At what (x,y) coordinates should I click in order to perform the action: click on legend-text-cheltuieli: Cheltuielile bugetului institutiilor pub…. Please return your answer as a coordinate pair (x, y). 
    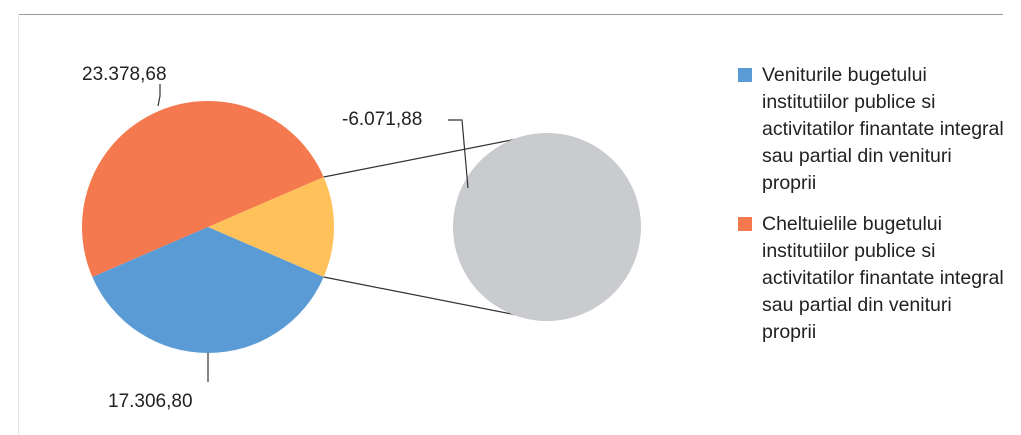
    Looking at the image, I should click on (883, 278).